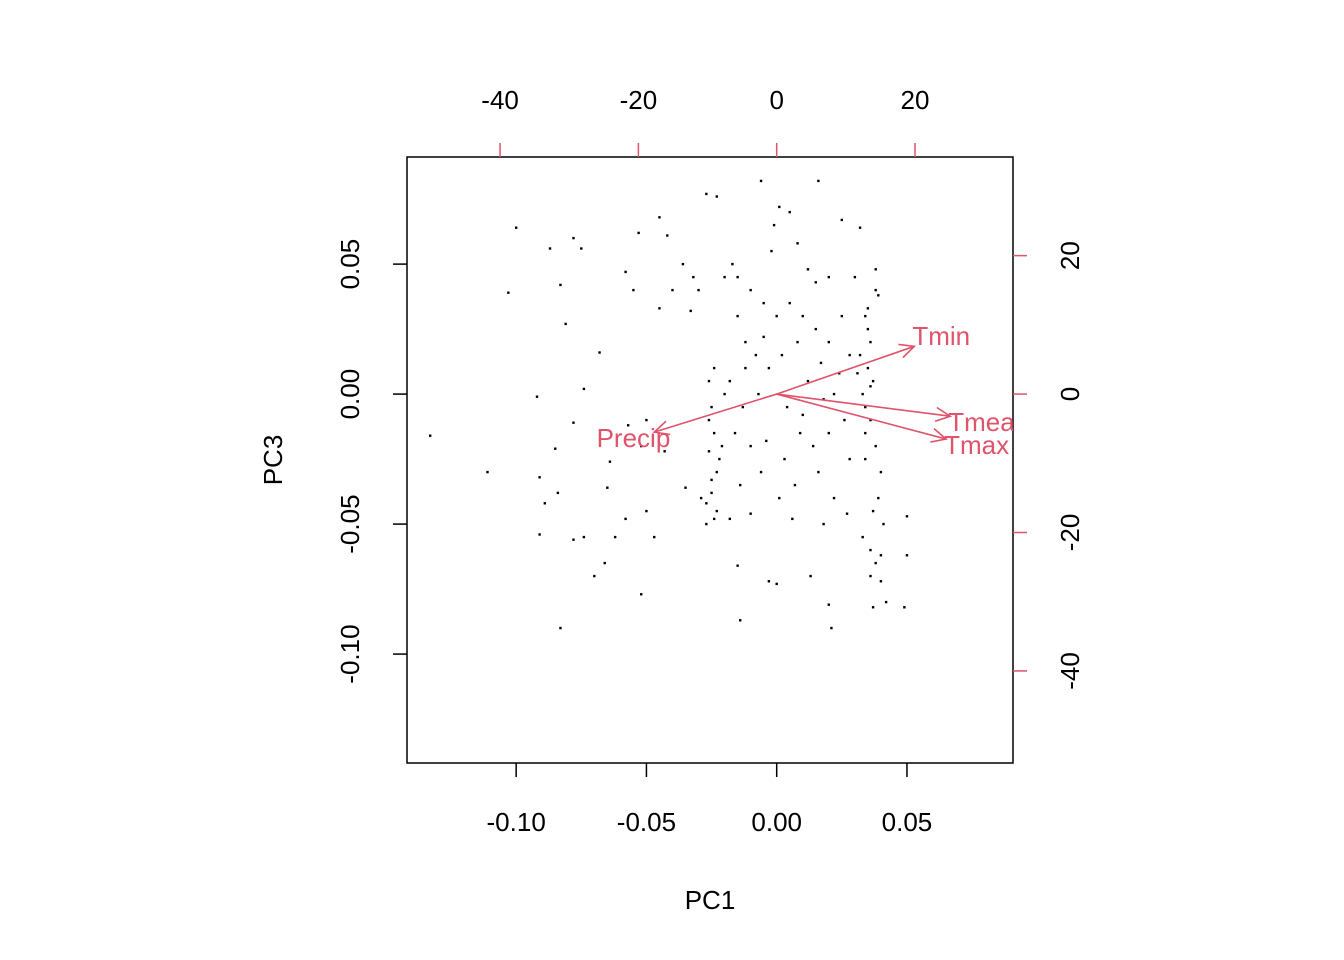  I want to click on x2-tick-label: 0, so click(776, 100).